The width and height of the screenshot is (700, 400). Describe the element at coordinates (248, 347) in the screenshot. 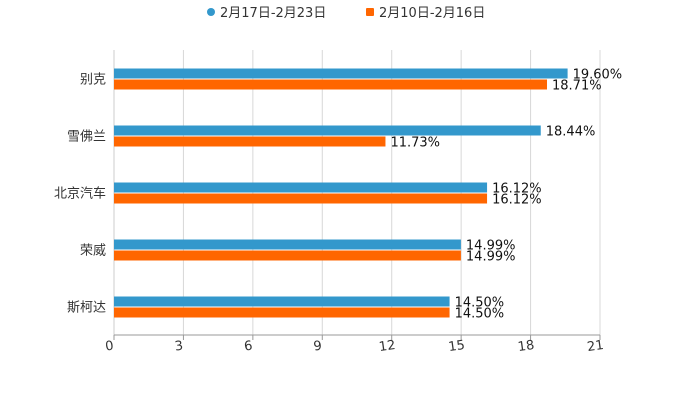

I see `x-tick-label: 6` at that location.